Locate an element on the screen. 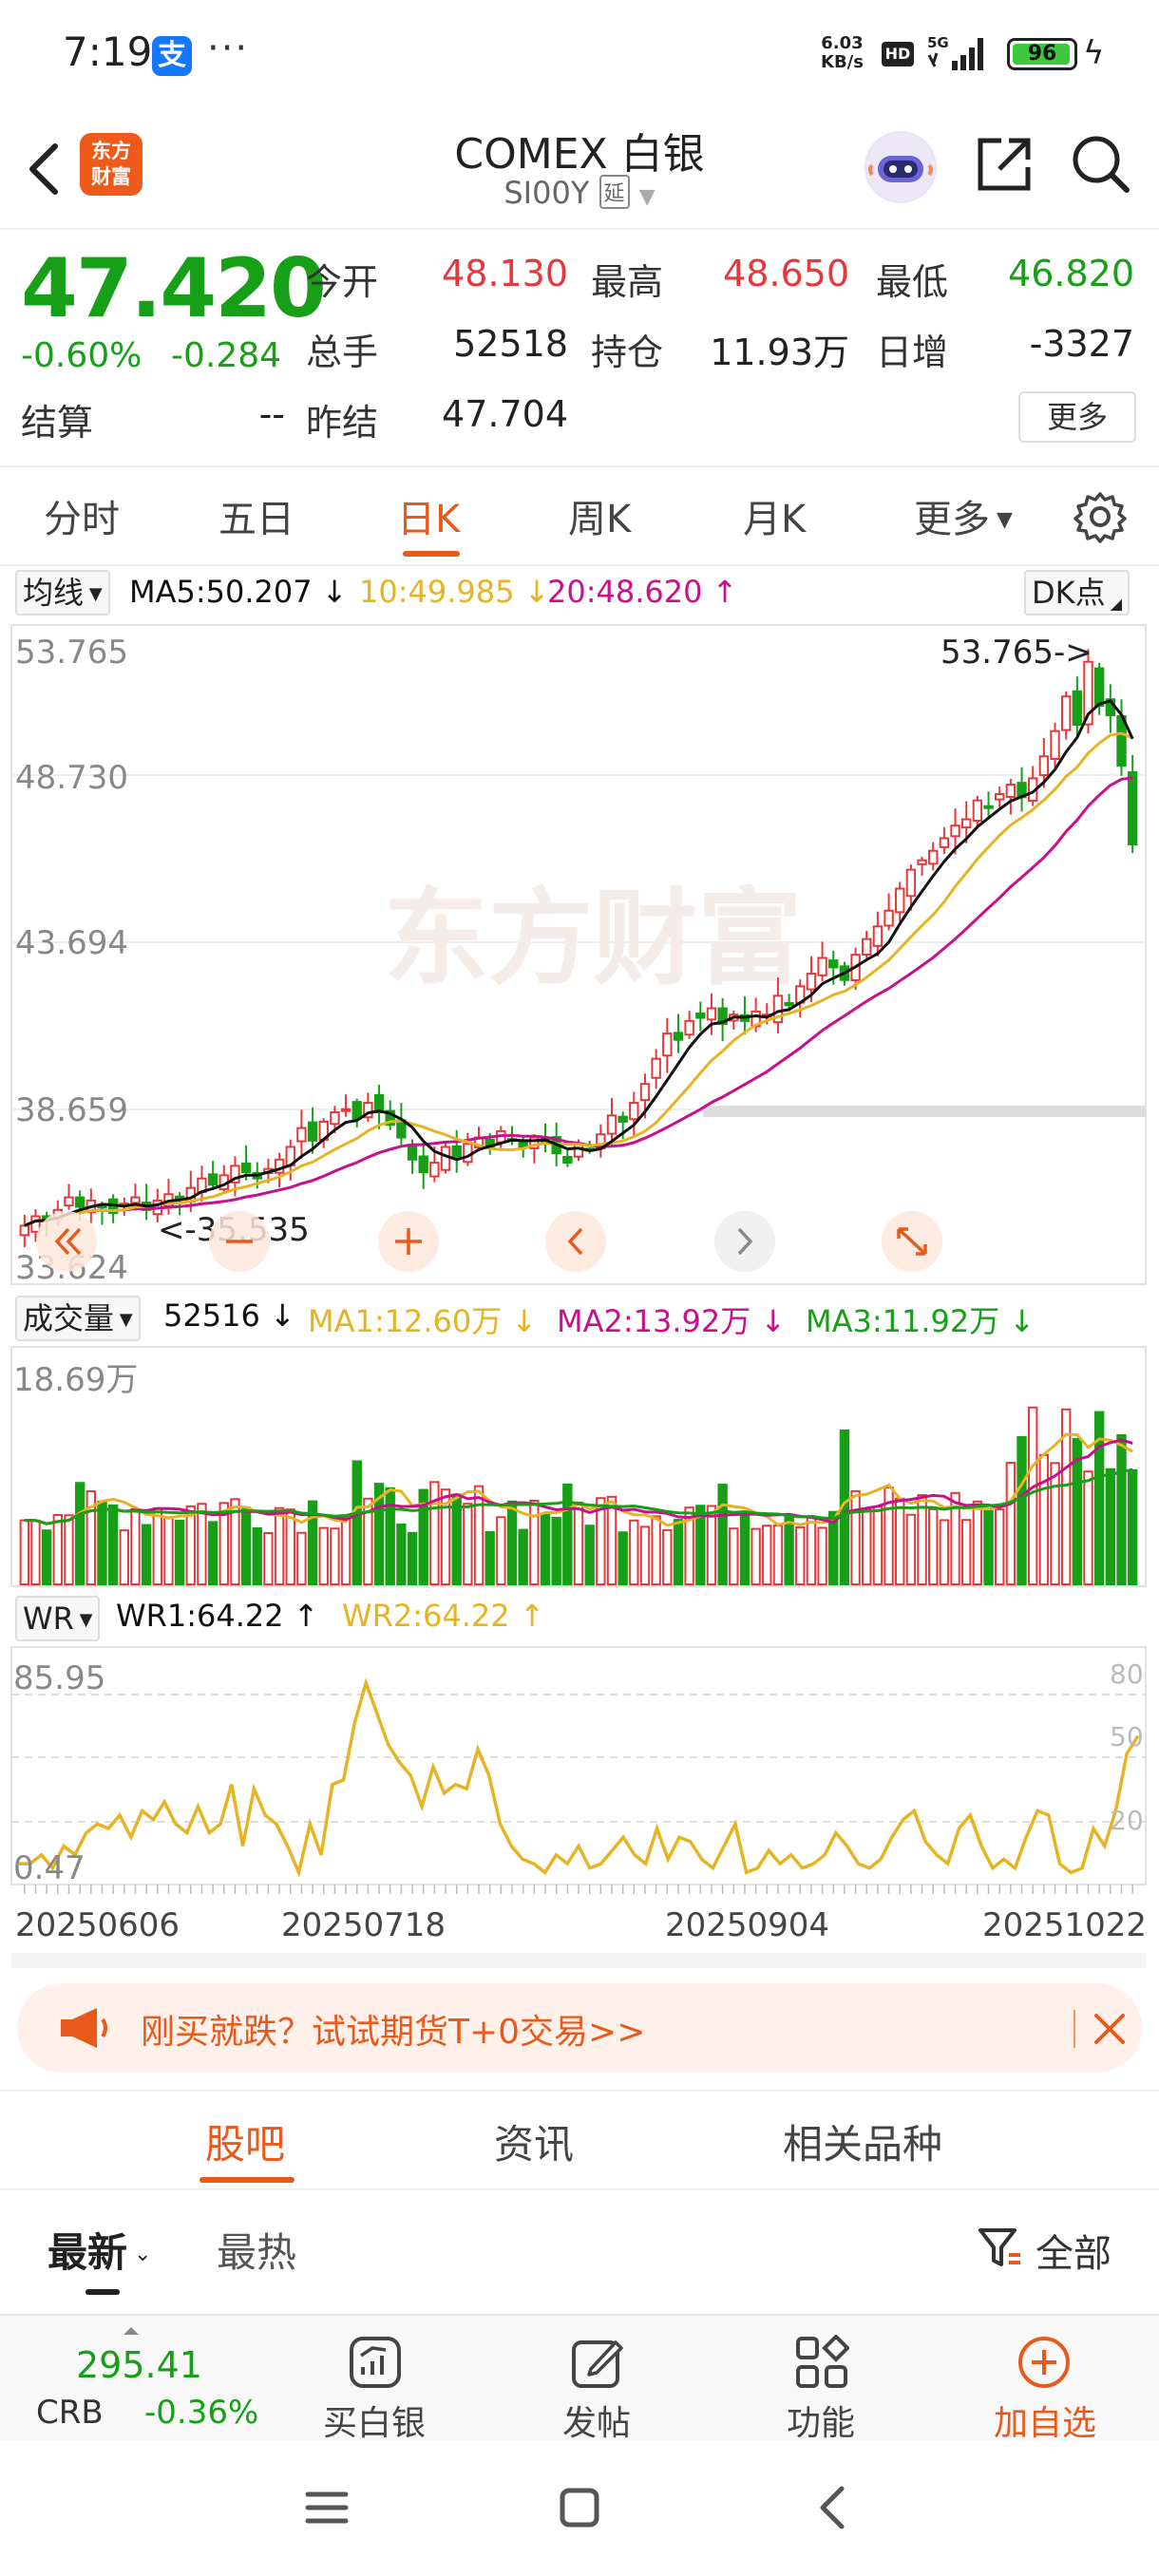 The height and width of the screenshot is (2576, 1159). robot-assistant-icon is located at coordinates (900, 167).